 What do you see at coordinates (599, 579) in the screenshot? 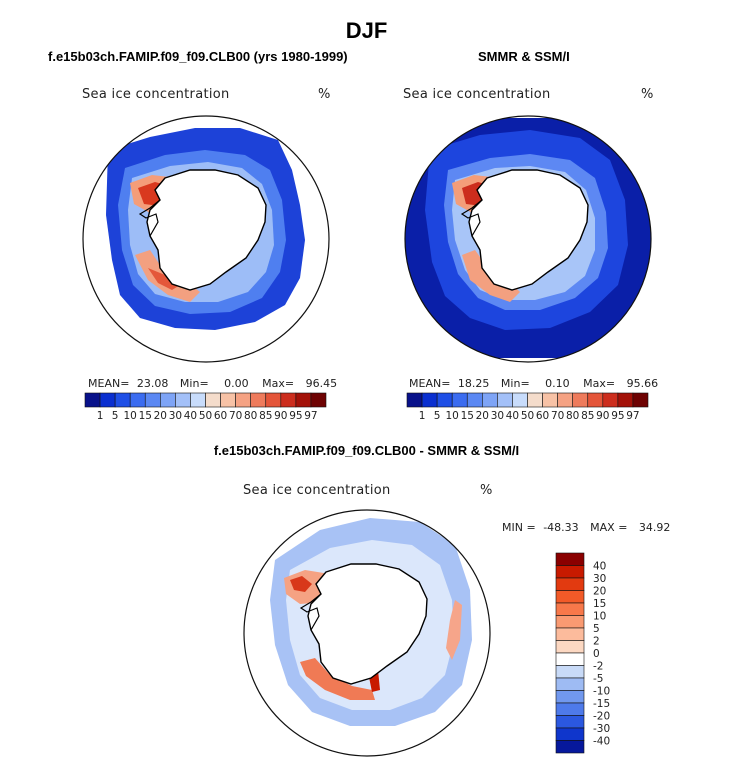
I see `diff-colorbar-label: 30` at bounding box center [599, 579].